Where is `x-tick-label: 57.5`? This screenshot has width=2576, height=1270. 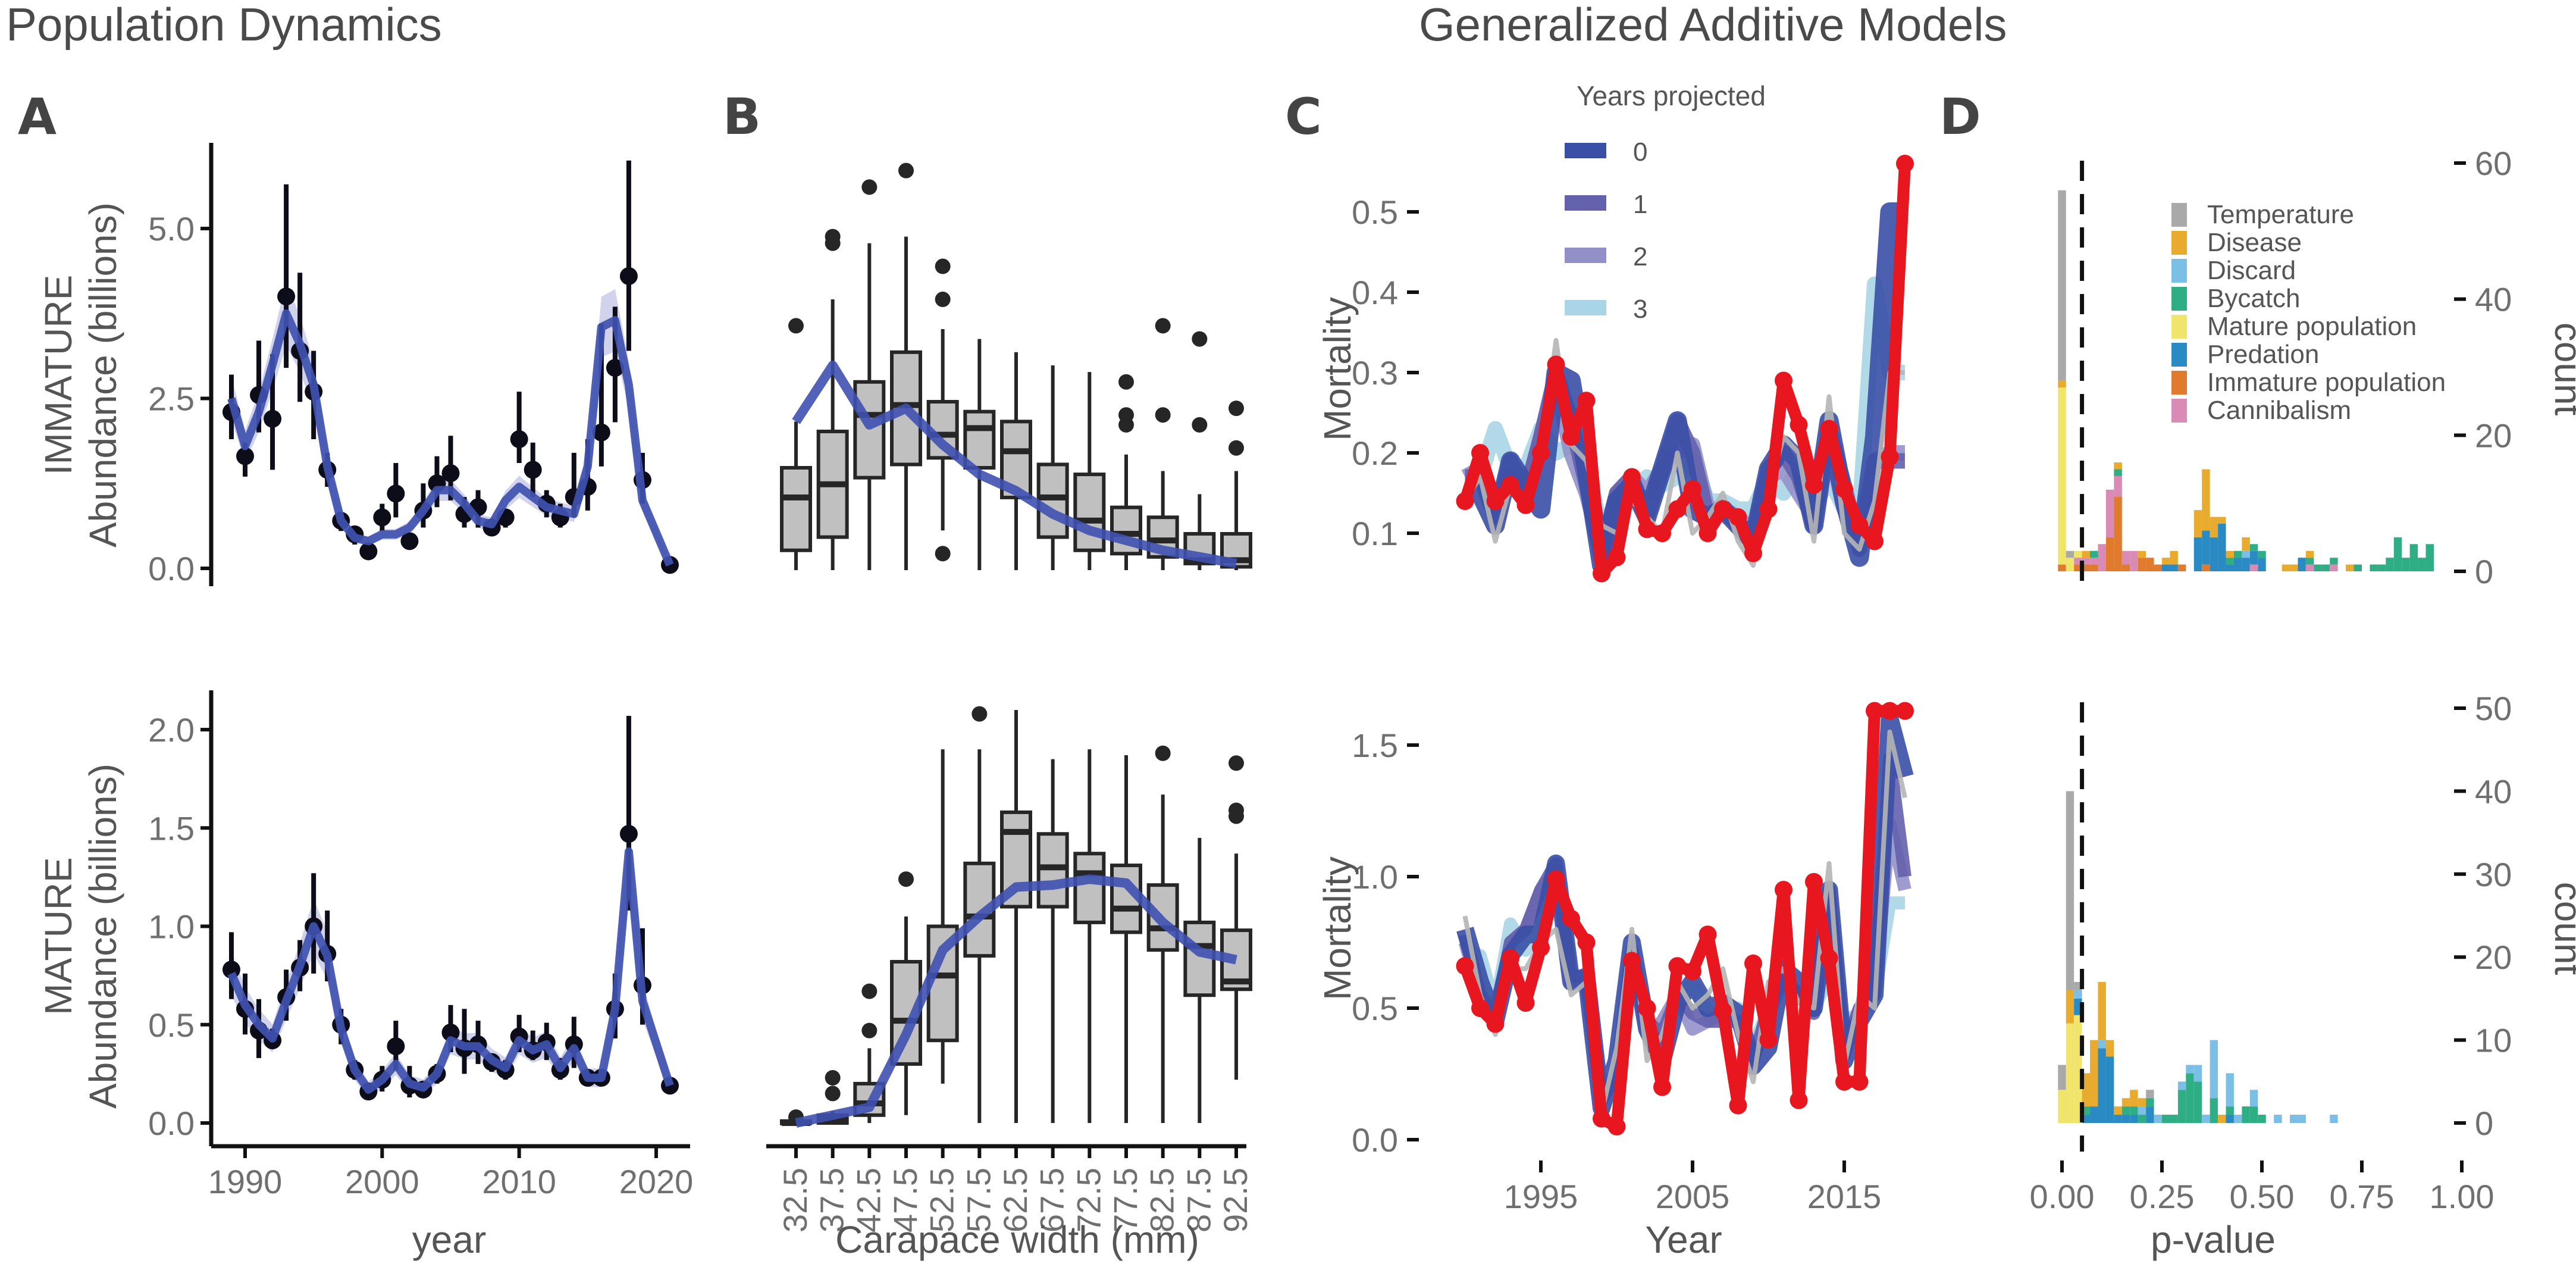 x-tick-label: 57.5 is located at coordinates (979, 1200).